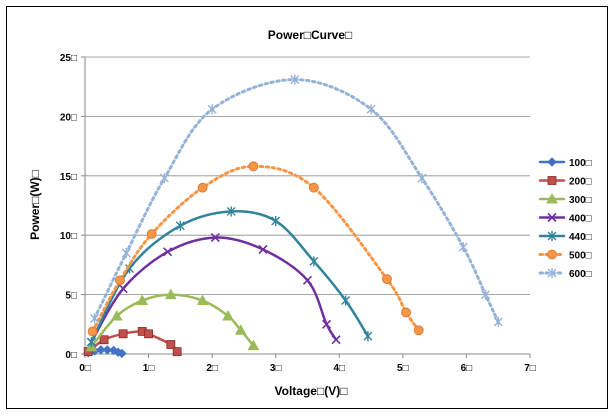 The height and width of the screenshot is (417, 616). What do you see at coordinates (71, 296) in the screenshot?
I see `y-tick-label: 5□` at bounding box center [71, 296].